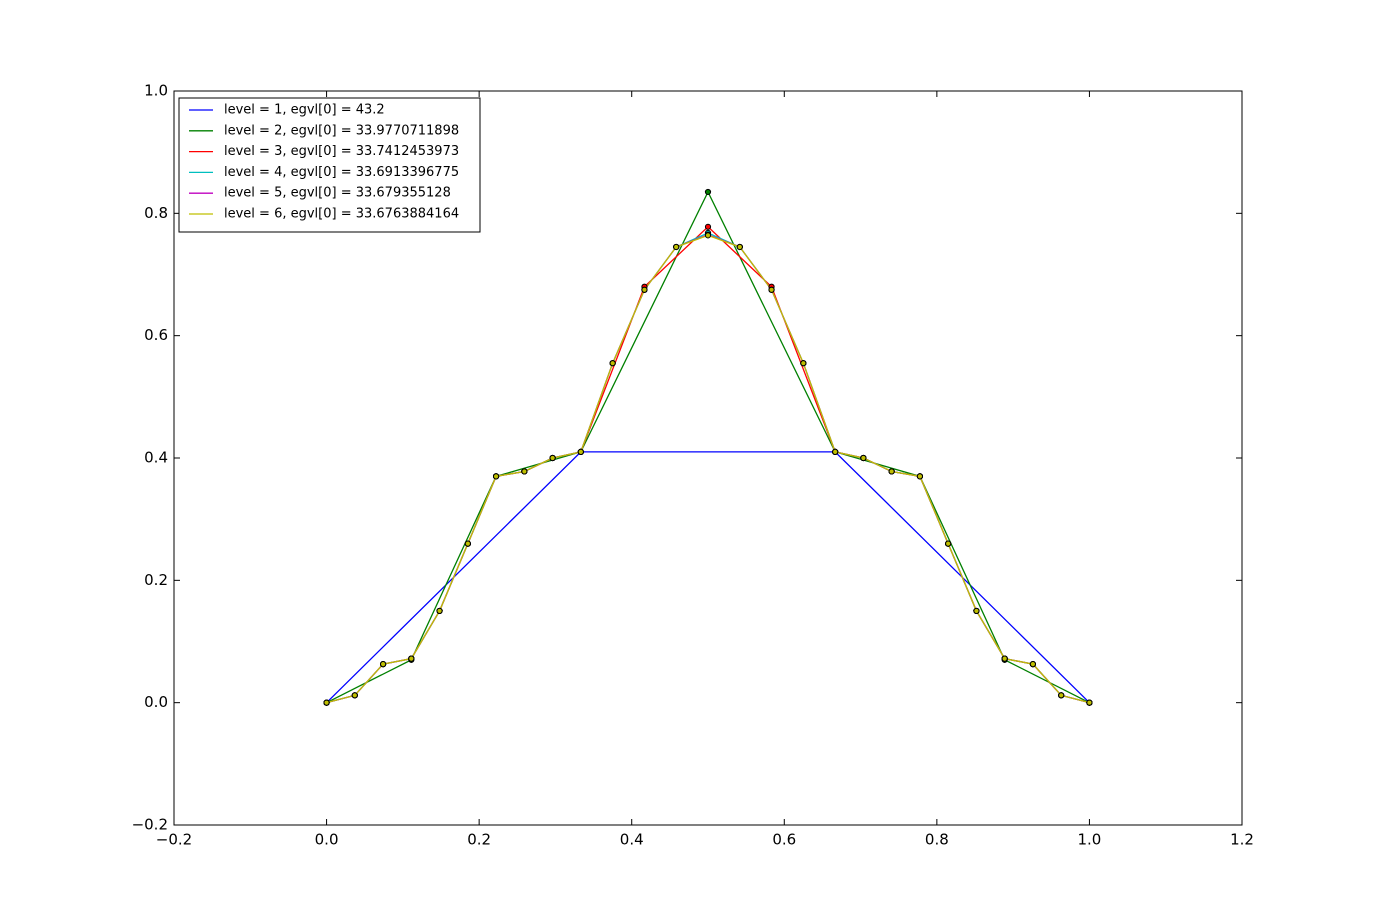  I want to click on legend-box, so click(329, 165).